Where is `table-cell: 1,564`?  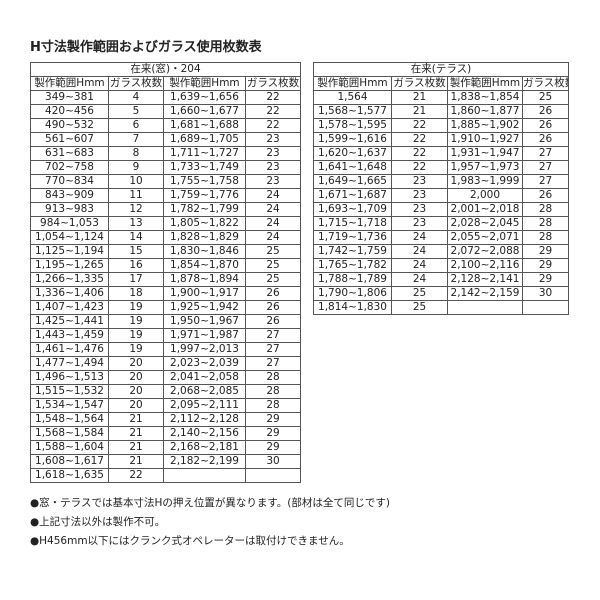
table-cell: 1,564 is located at coordinates (352, 97).